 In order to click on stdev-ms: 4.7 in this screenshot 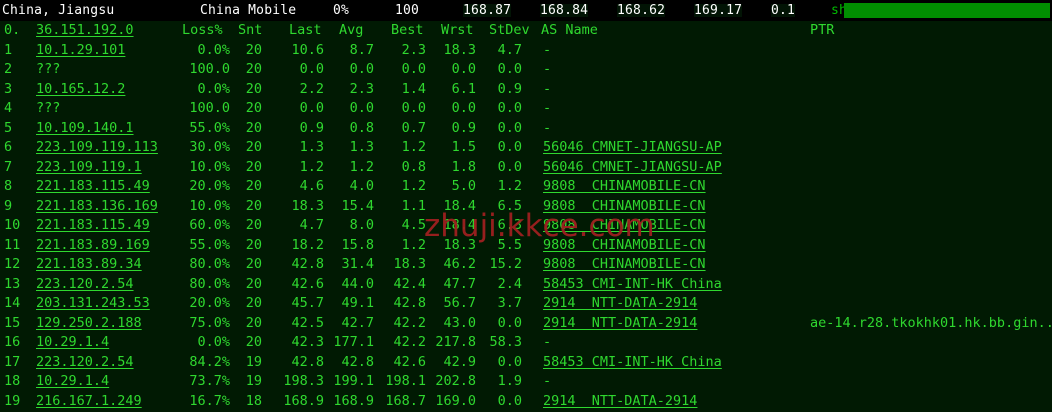, I will do `click(509, 49)`.